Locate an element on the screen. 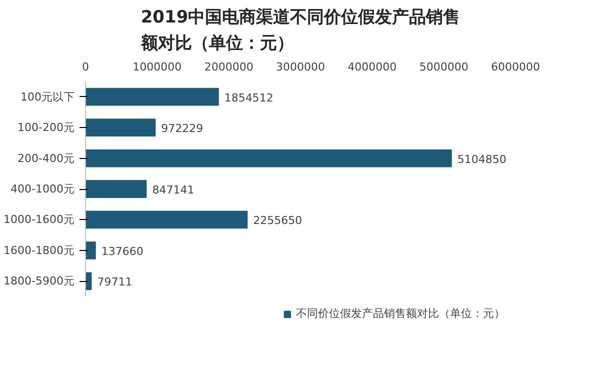 This screenshot has width=601, height=388. x-tick-label: 2000000 is located at coordinates (229, 67).